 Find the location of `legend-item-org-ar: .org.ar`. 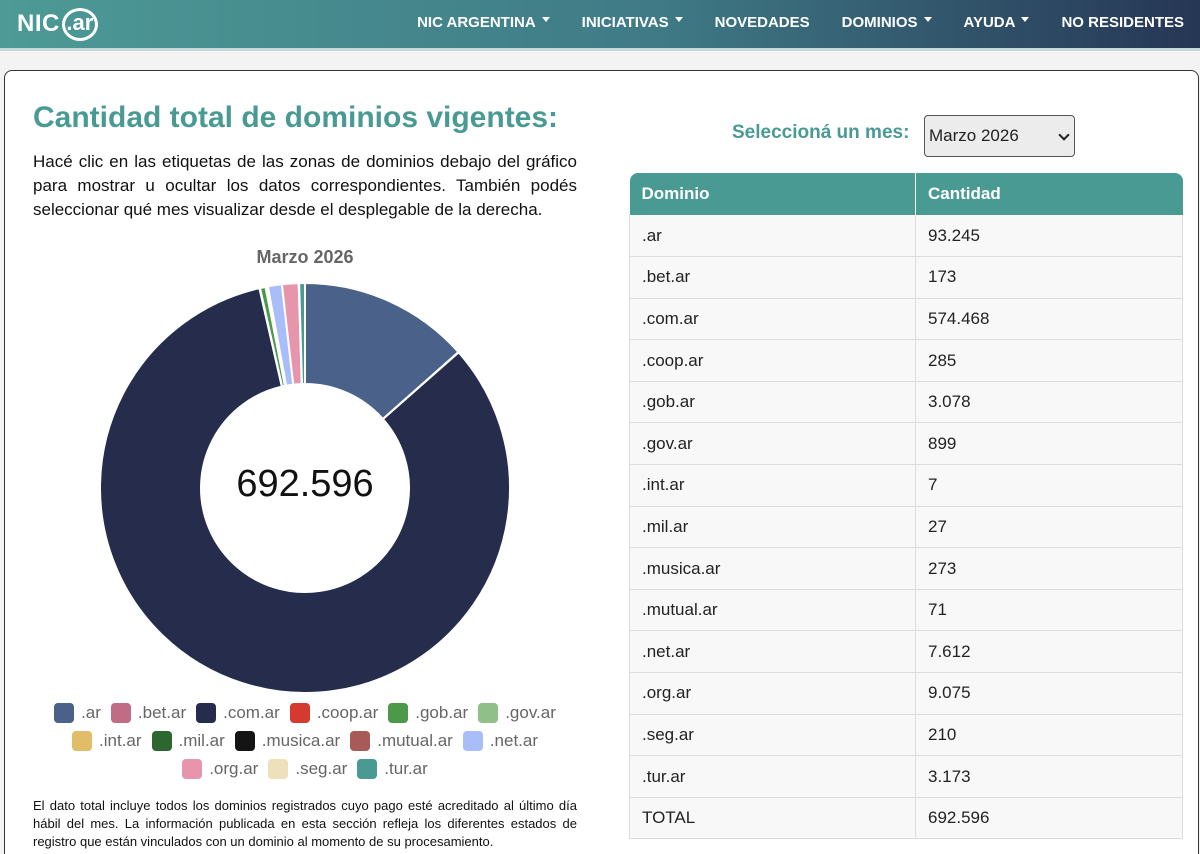

legend-item-org-ar: .org.ar is located at coordinates (220, 769).